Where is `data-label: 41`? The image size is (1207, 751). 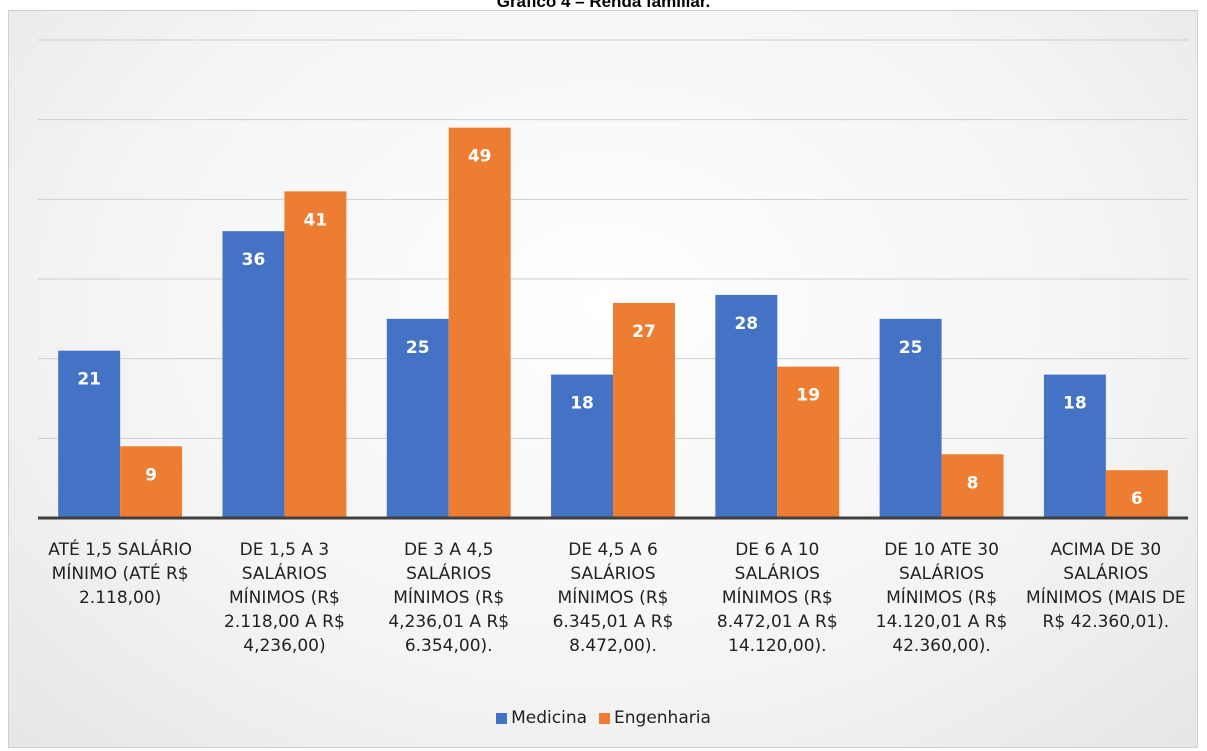 data-label: 41 is located at coordinates (316, 220).